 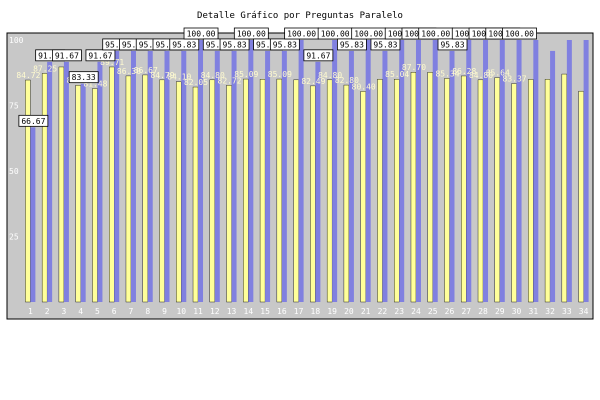 I want to click on x-category-label: 19, so click(x=332, y=311).